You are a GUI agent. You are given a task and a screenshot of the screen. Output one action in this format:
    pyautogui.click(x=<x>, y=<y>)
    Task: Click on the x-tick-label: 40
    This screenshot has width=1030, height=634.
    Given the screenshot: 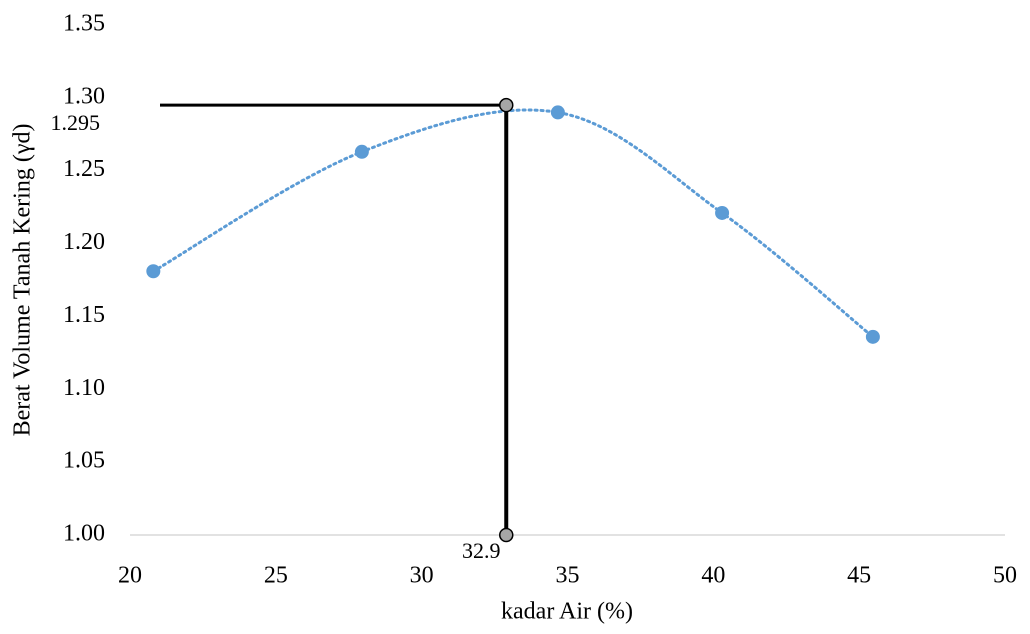 What is the action you would take?
    pyautogui.click(x=713, y=576)
    